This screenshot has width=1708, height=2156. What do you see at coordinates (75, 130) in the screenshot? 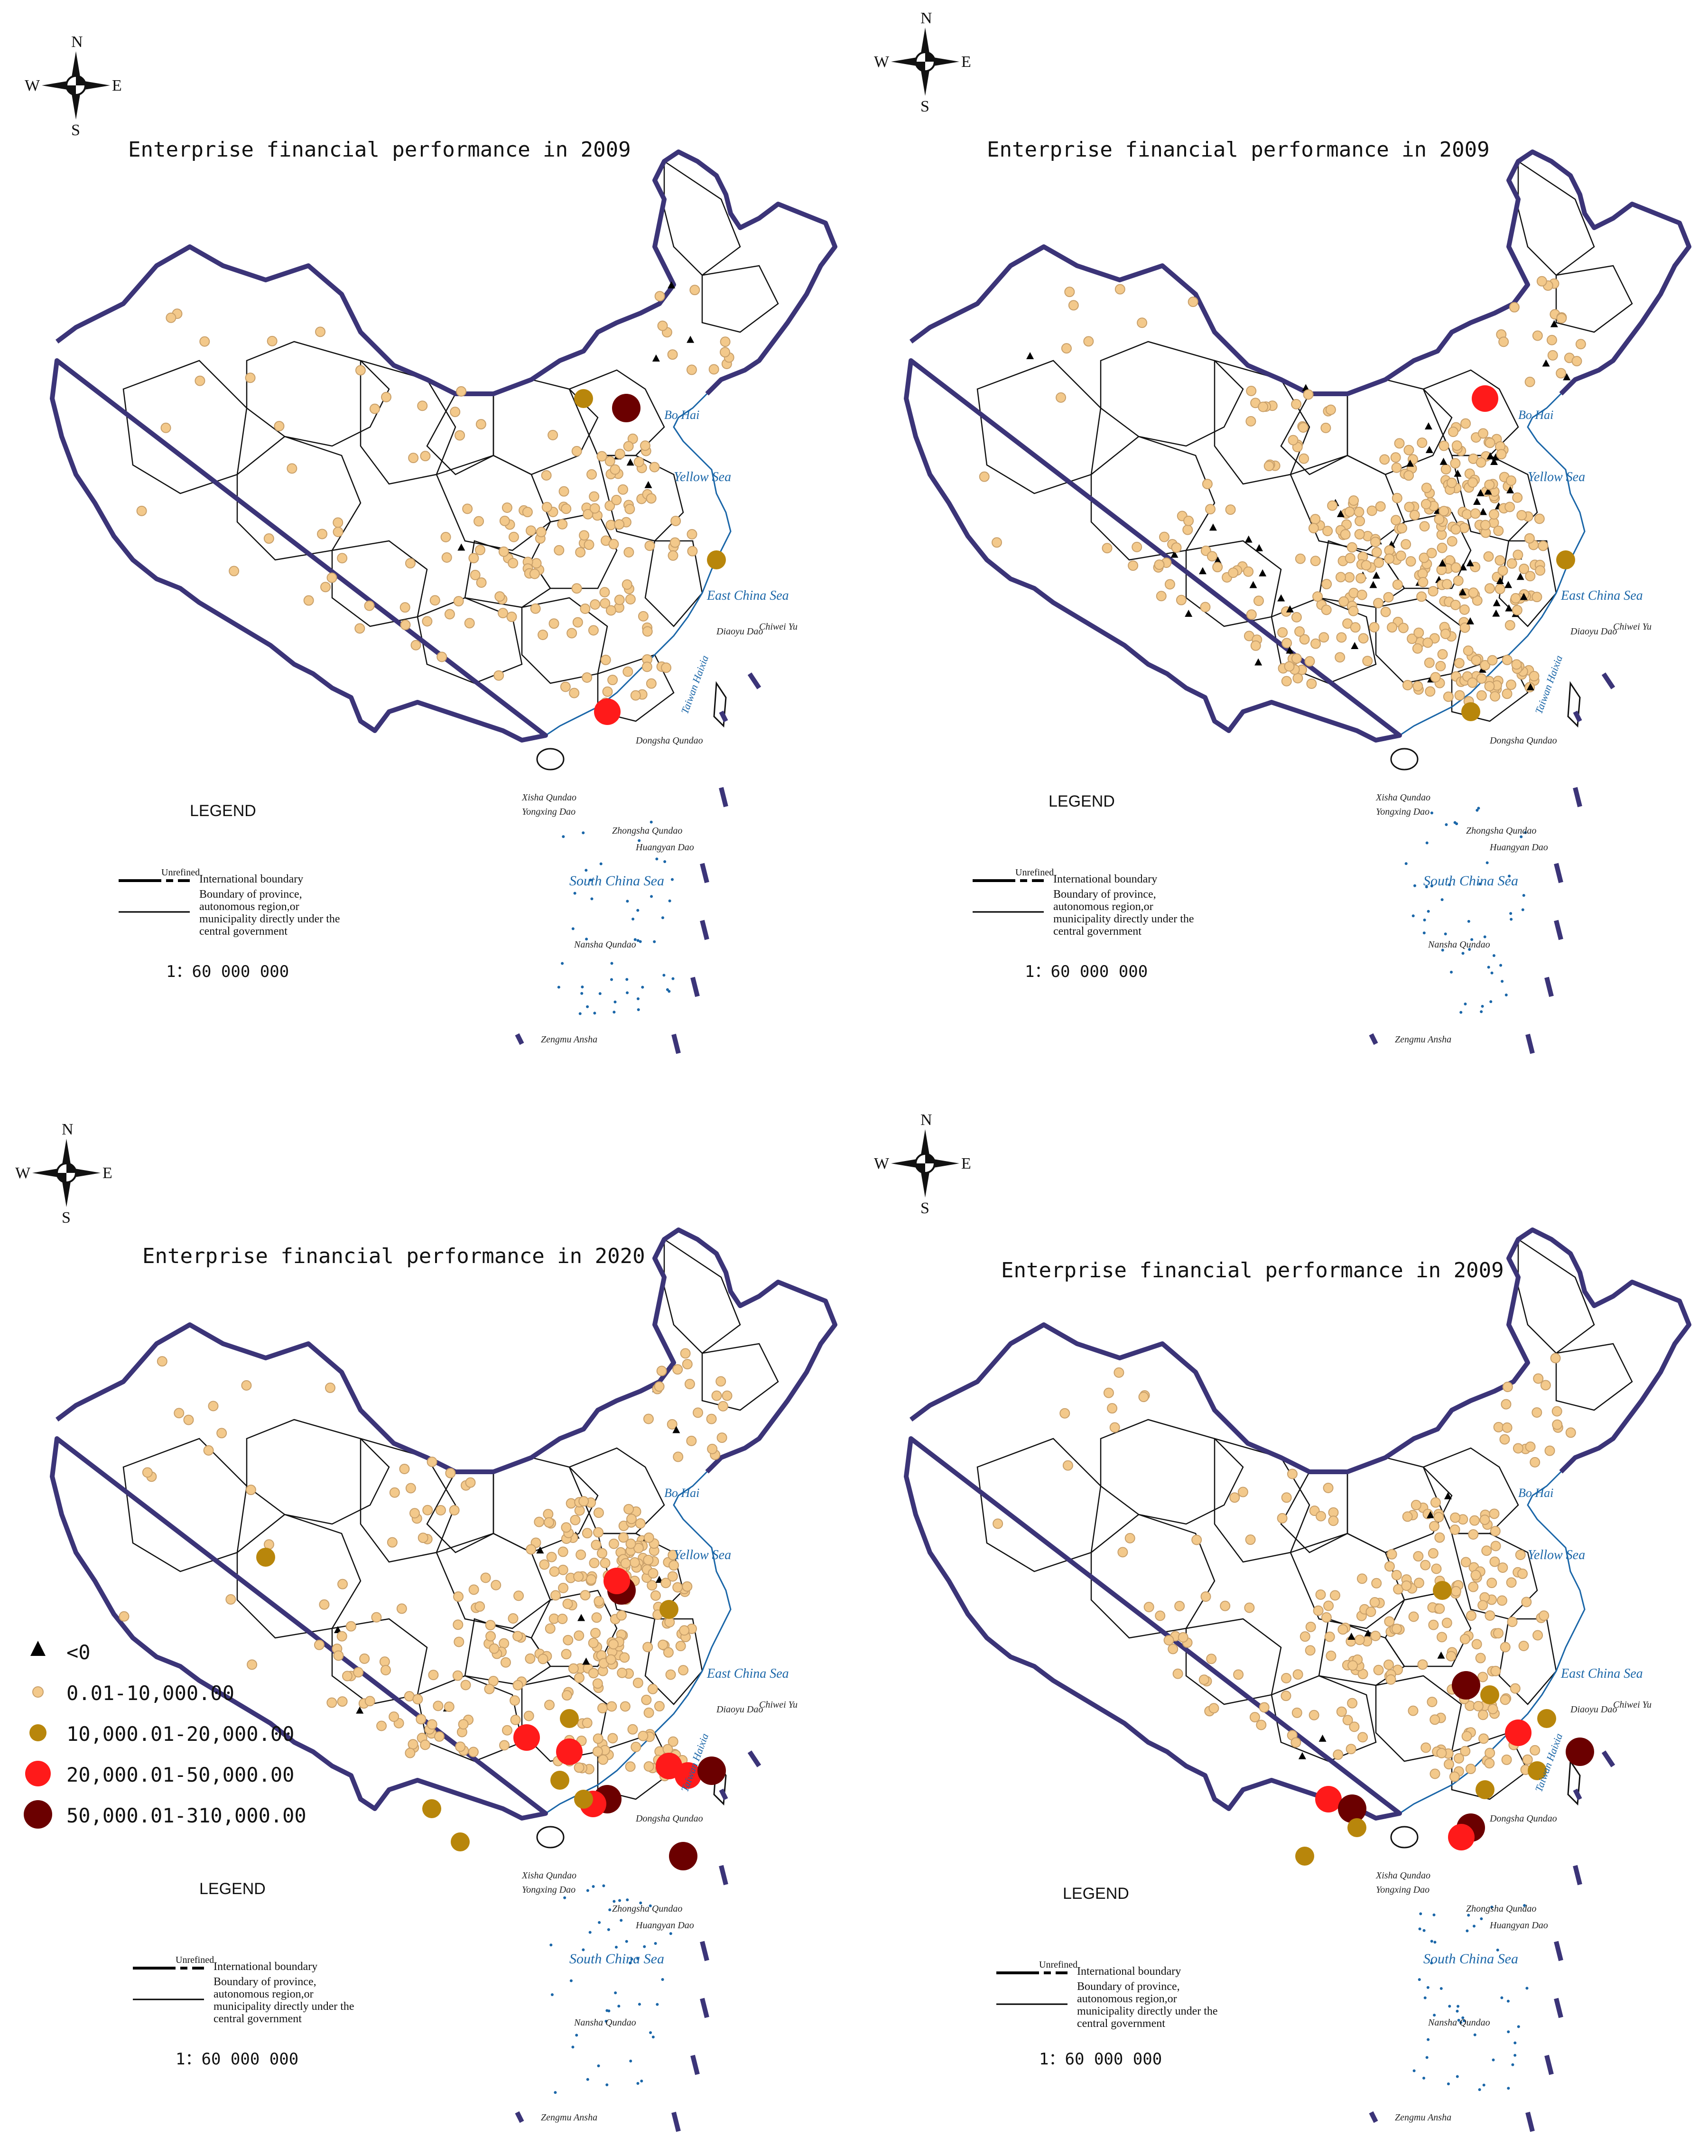
I see `compass-s-label: S` at bounding box center [75, 130].